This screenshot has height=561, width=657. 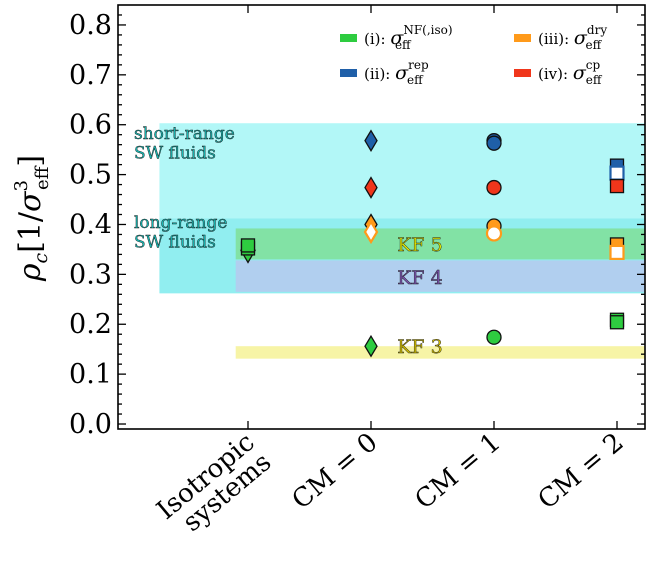 I want to click on band-label: KF 3, so click(x=420, y=347).